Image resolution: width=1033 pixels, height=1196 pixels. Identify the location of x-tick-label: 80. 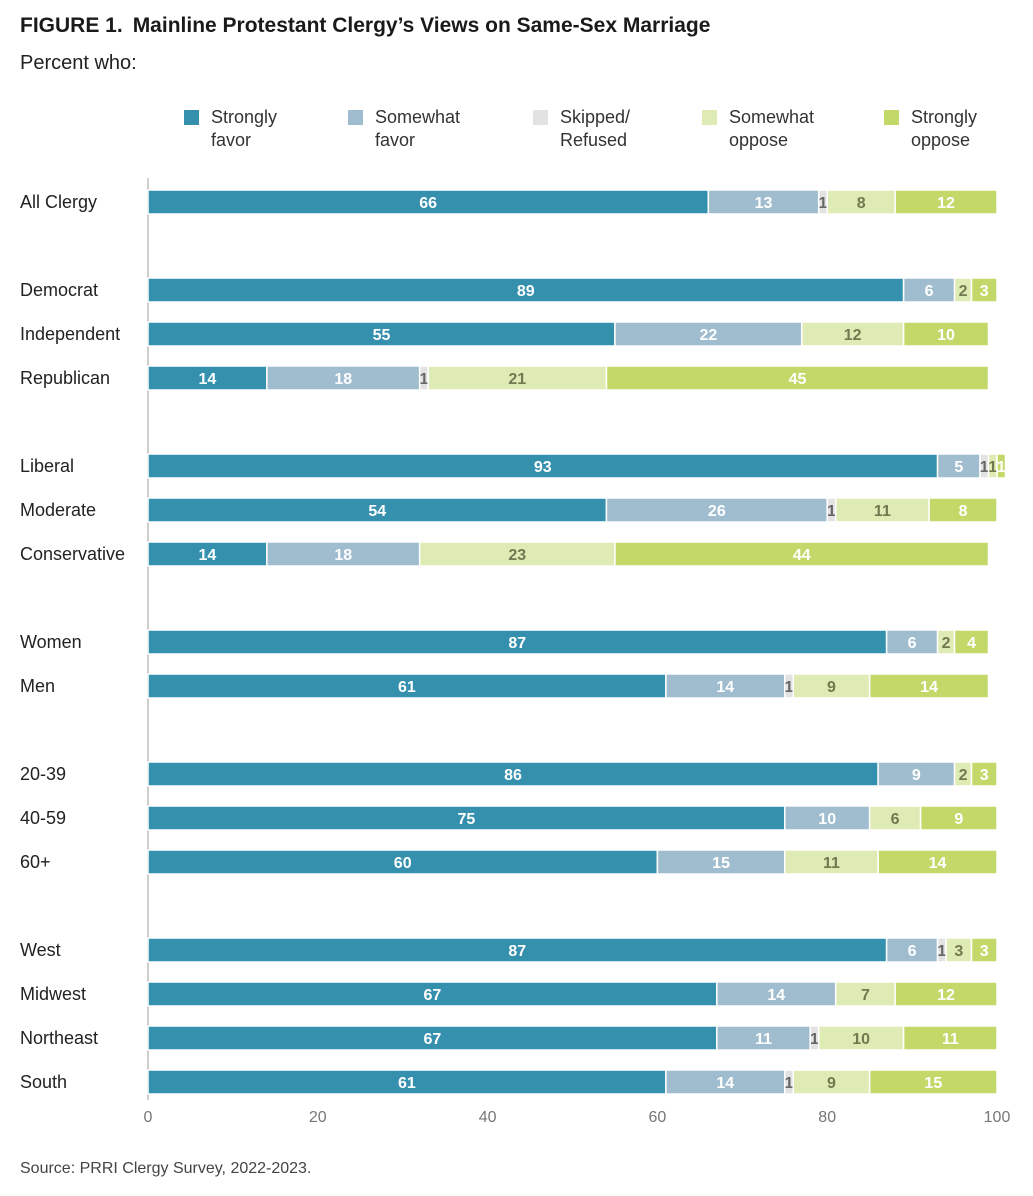
(827, 1117).